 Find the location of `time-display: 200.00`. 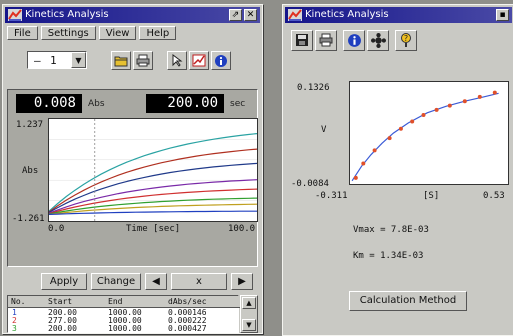

time-display: 200.00 is located at coordinates (185, 103).